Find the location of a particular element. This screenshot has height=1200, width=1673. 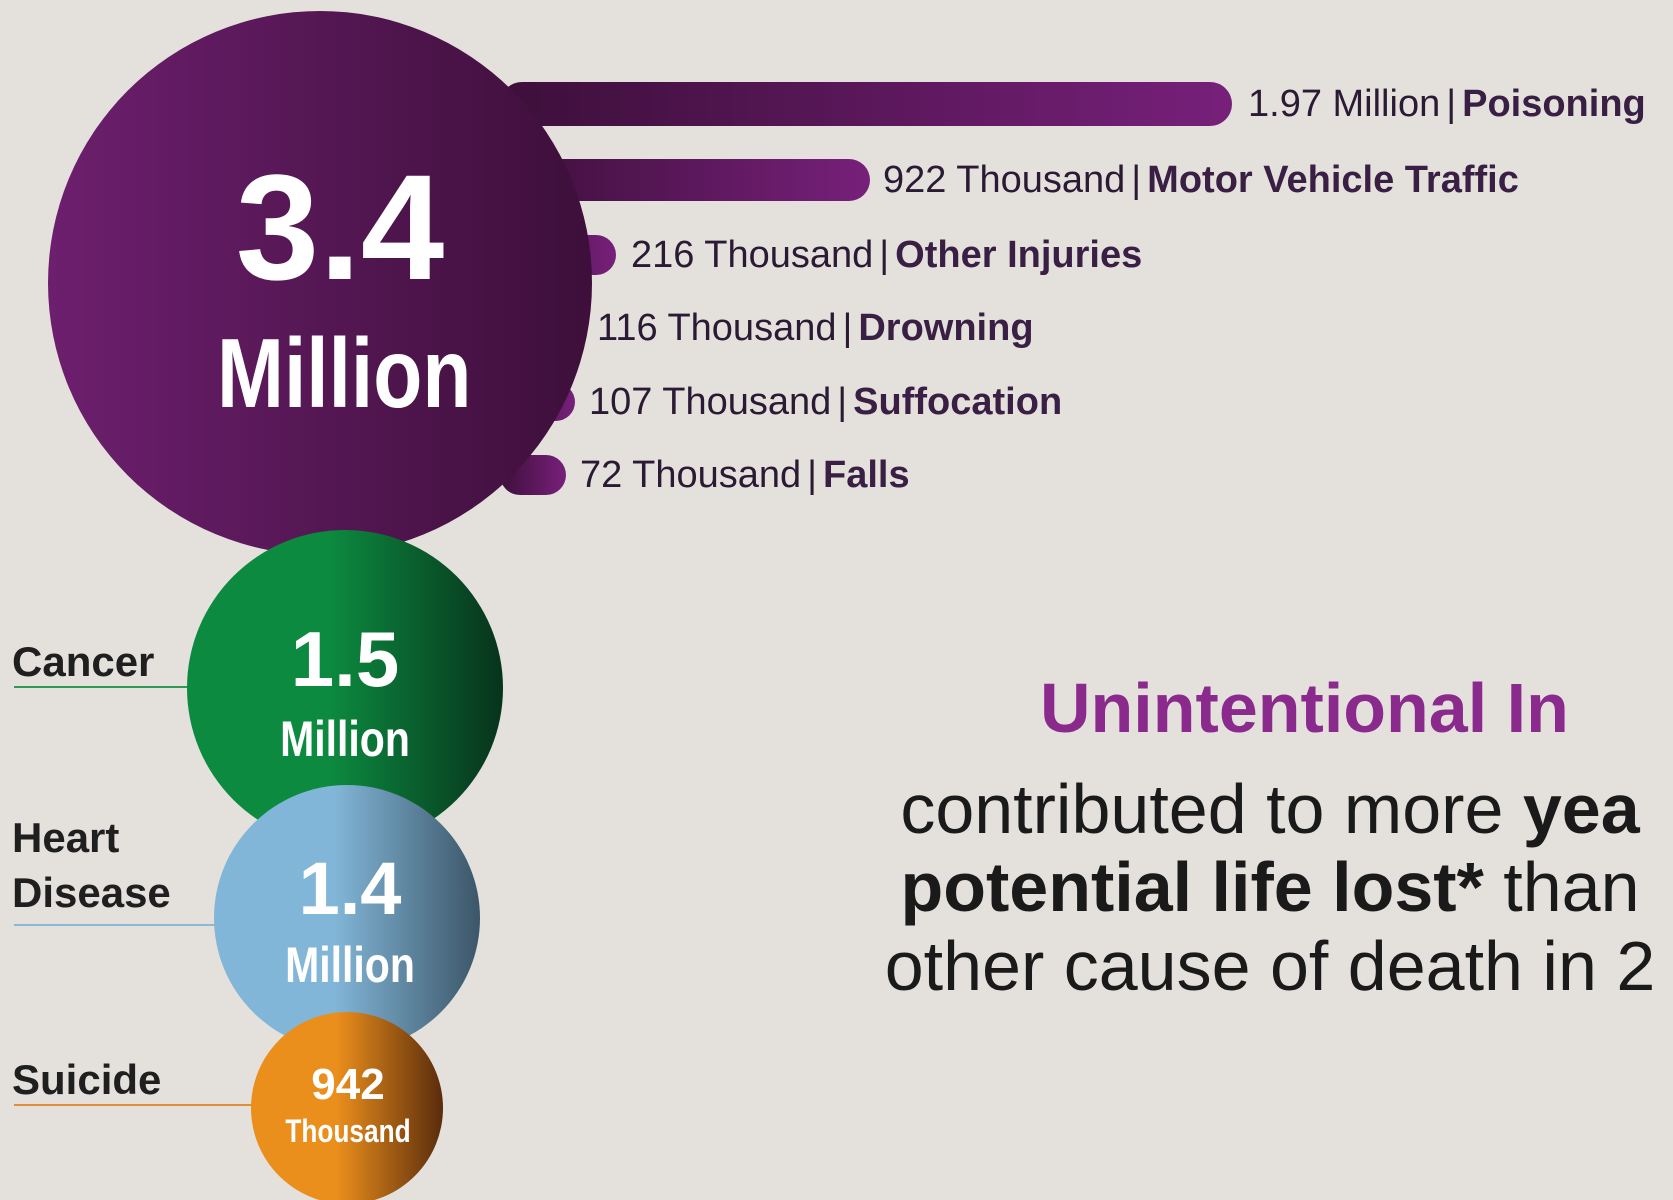

body-line-2-plain: than is located at coordinates (1561, 887).